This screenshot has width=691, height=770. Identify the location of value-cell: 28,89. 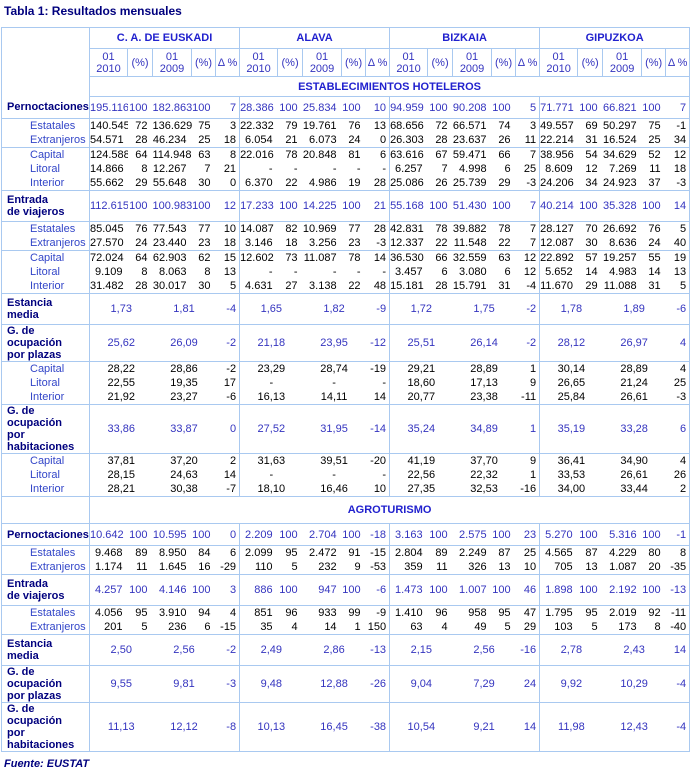
(634, 369).